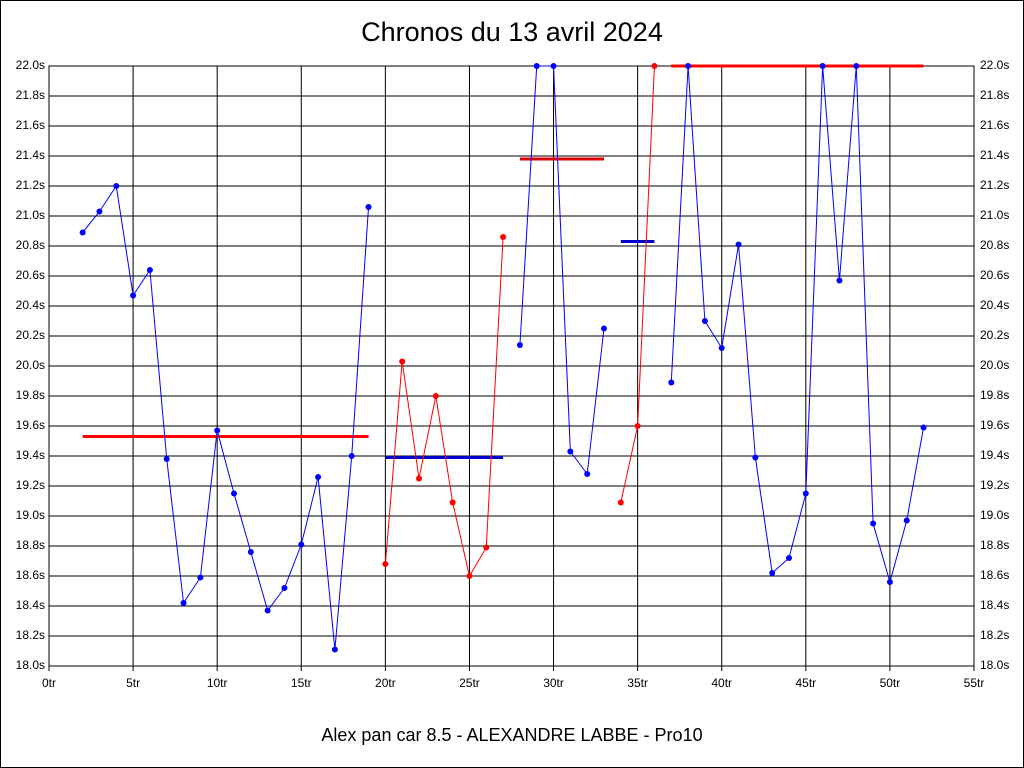 Image resolution: width=1024 pixels, height=768 pixels. What do you see at coordinates (217, 683) in the screenshot?
I see `x-tick-label: 10tr` at bounding box center [217, 683].